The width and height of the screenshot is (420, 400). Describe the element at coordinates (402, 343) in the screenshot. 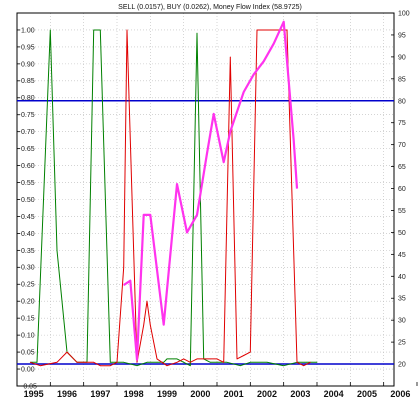

I see `right-tick-label: 25` at that location.